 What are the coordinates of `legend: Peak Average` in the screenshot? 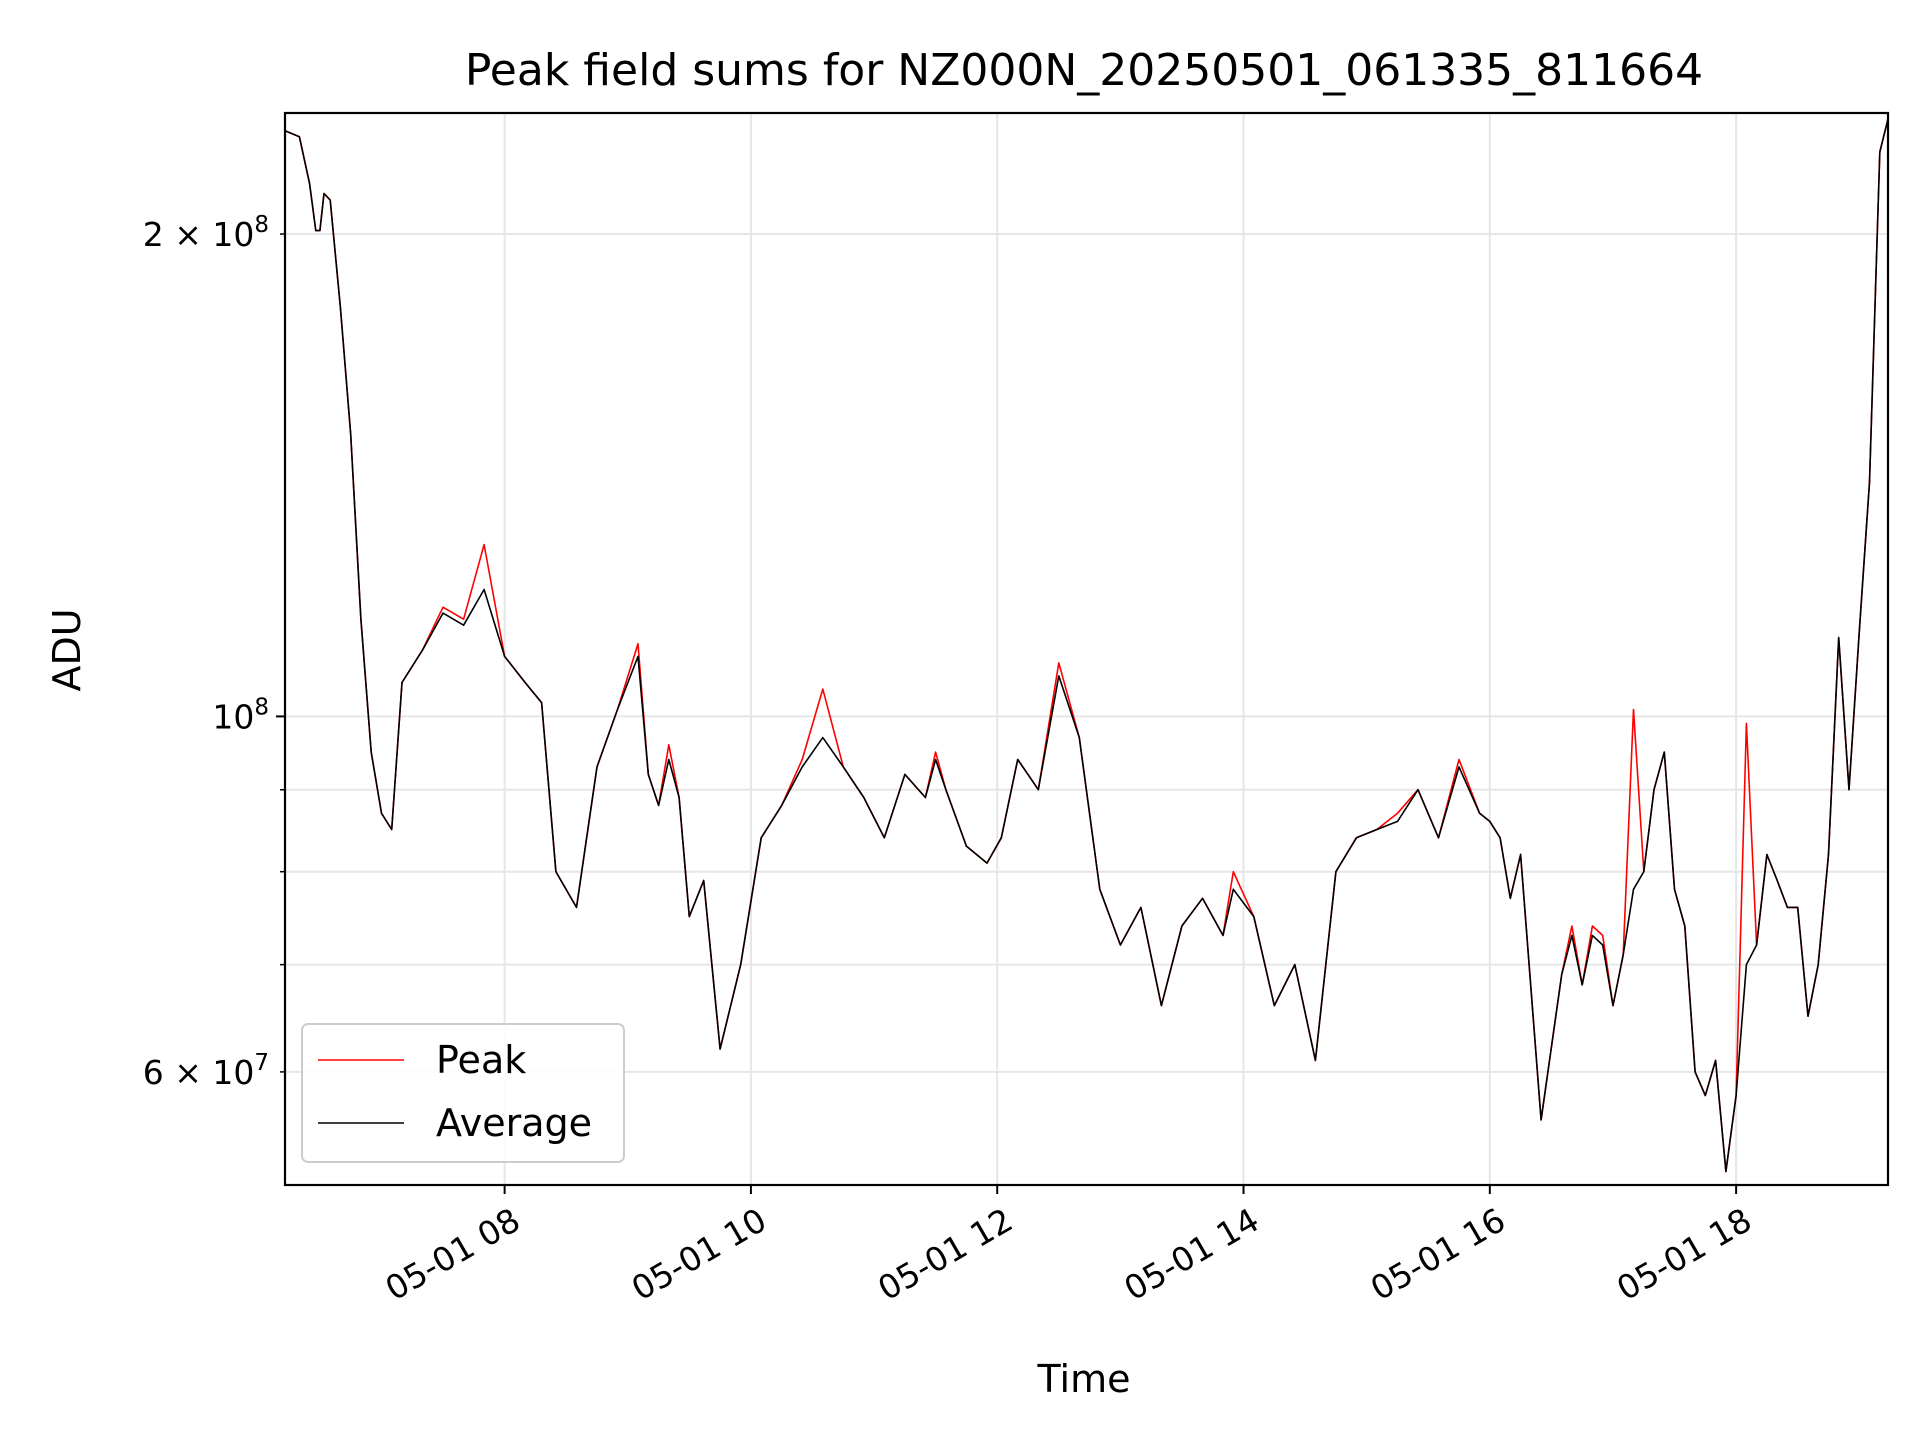 It's located at (463, 1093).